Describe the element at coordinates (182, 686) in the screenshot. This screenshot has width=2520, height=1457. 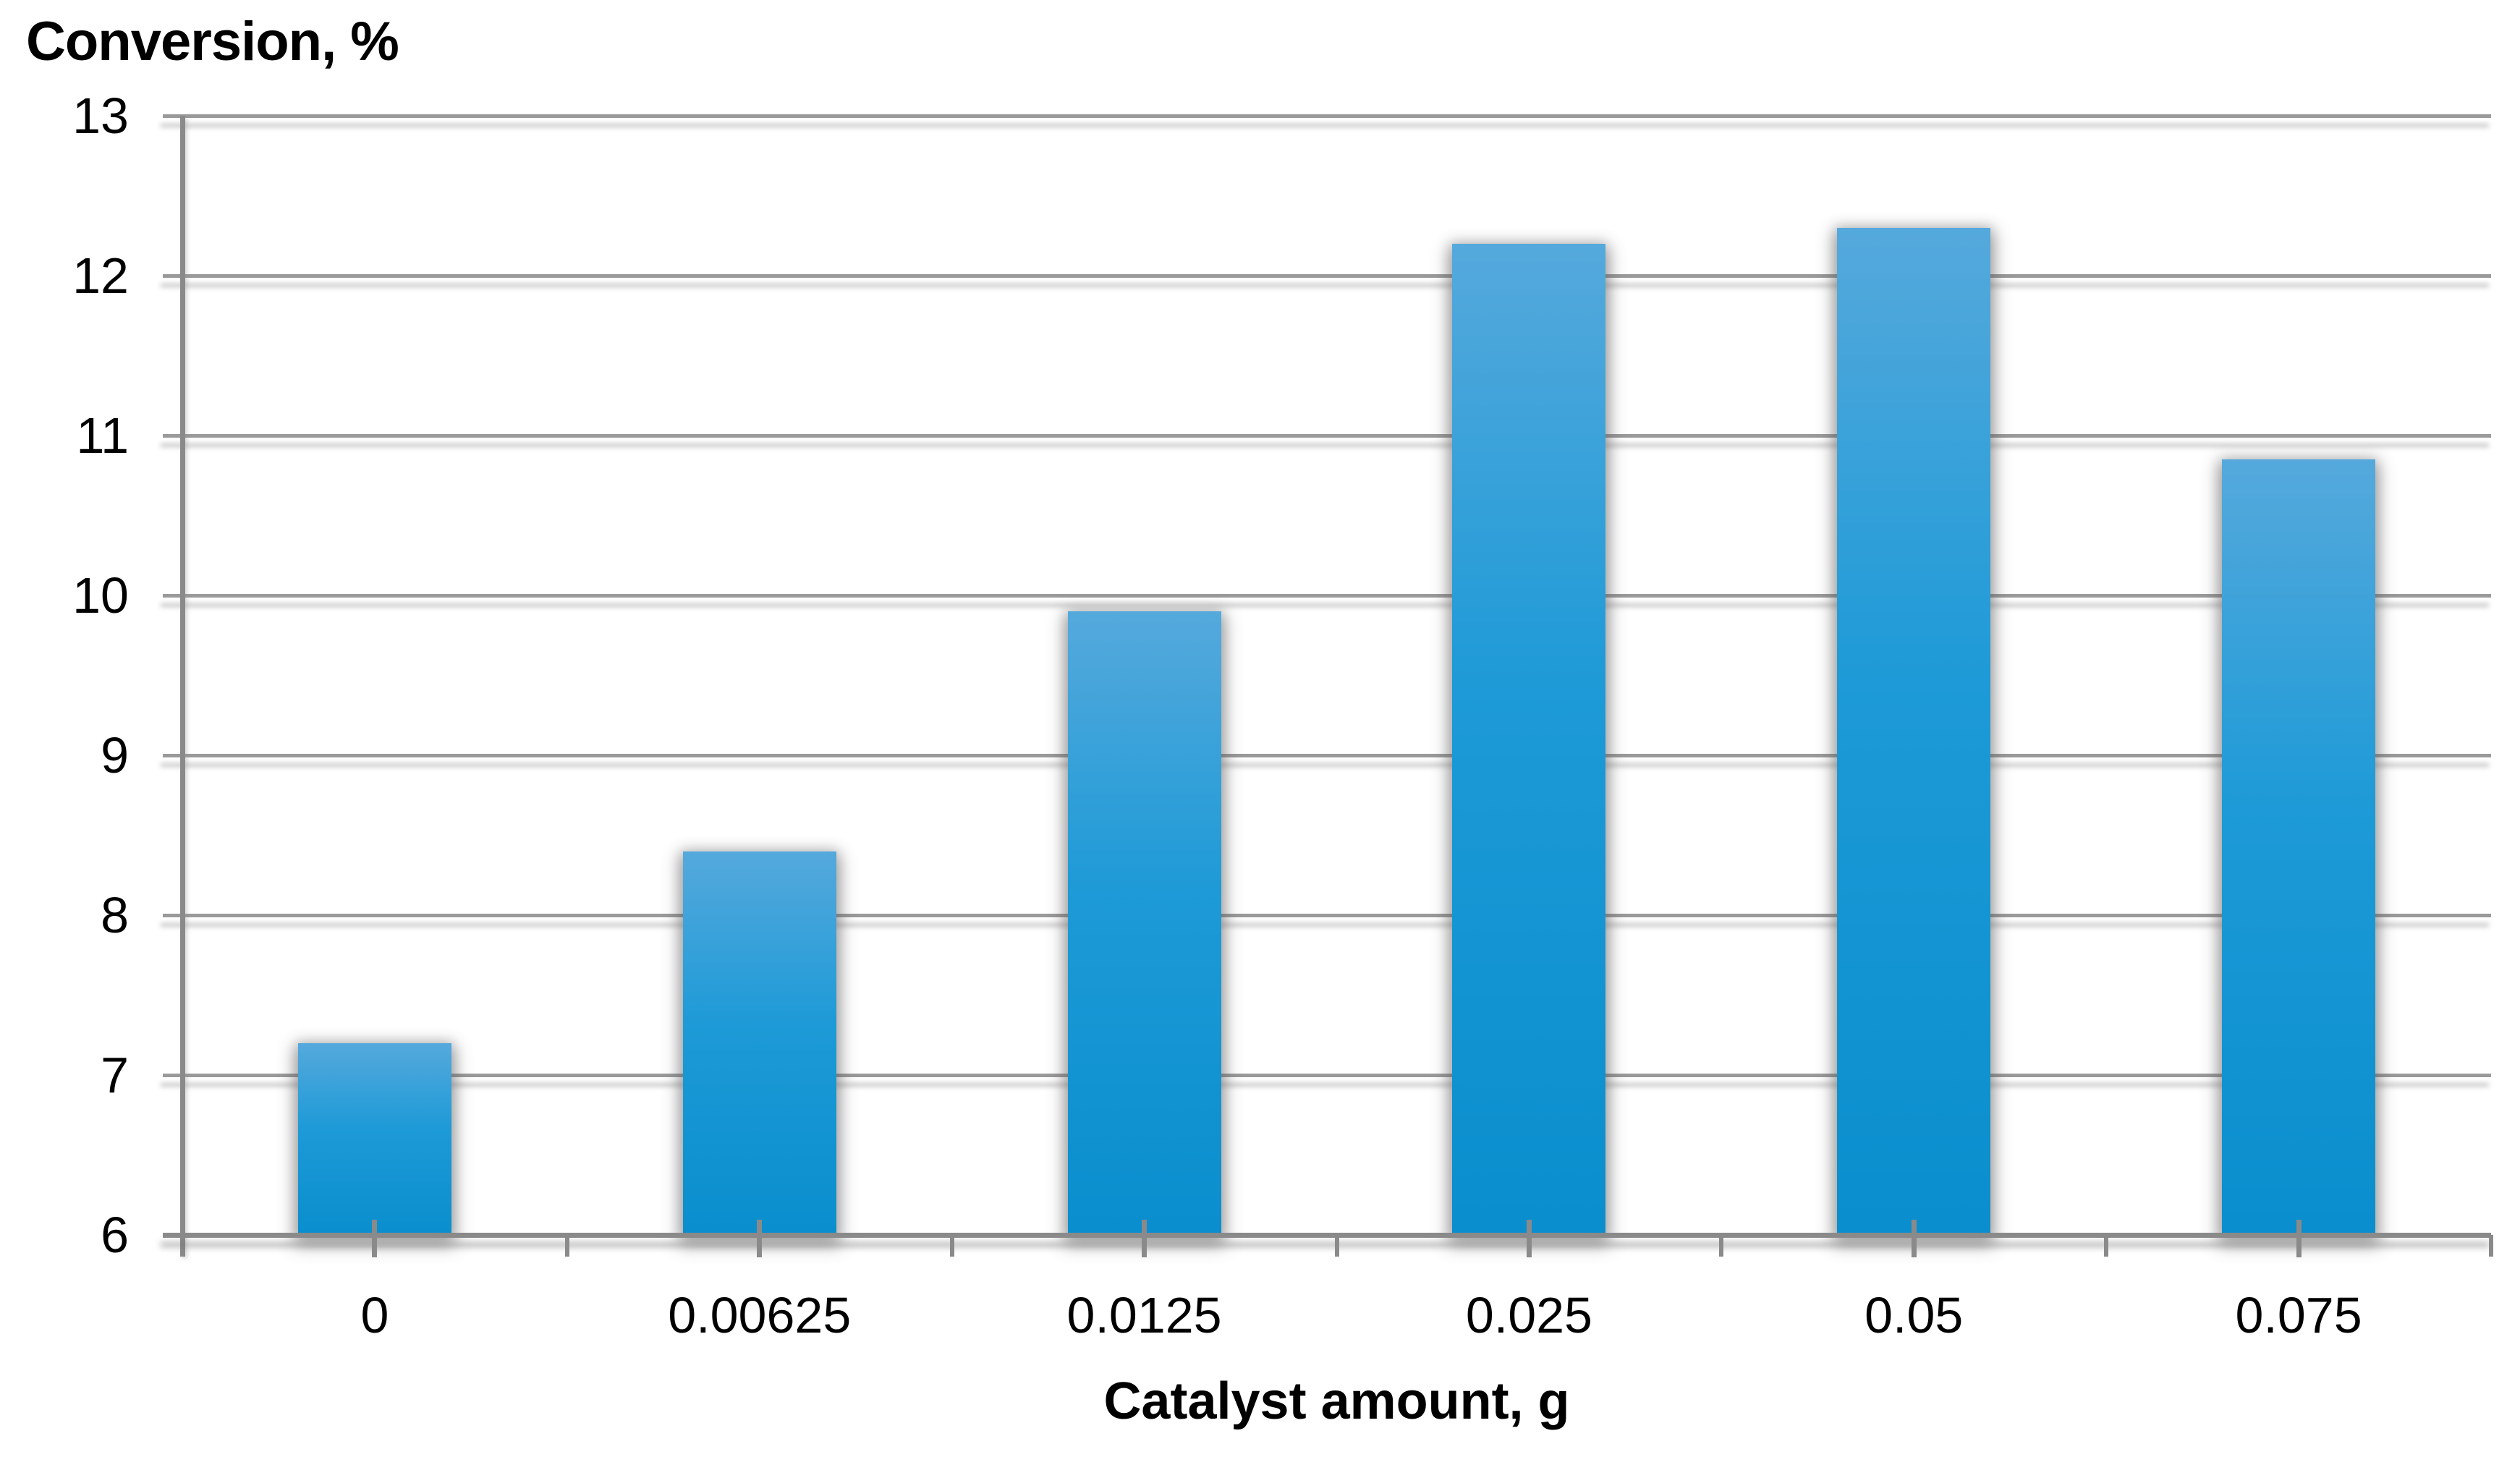
I see `y-axis-line` at that location.